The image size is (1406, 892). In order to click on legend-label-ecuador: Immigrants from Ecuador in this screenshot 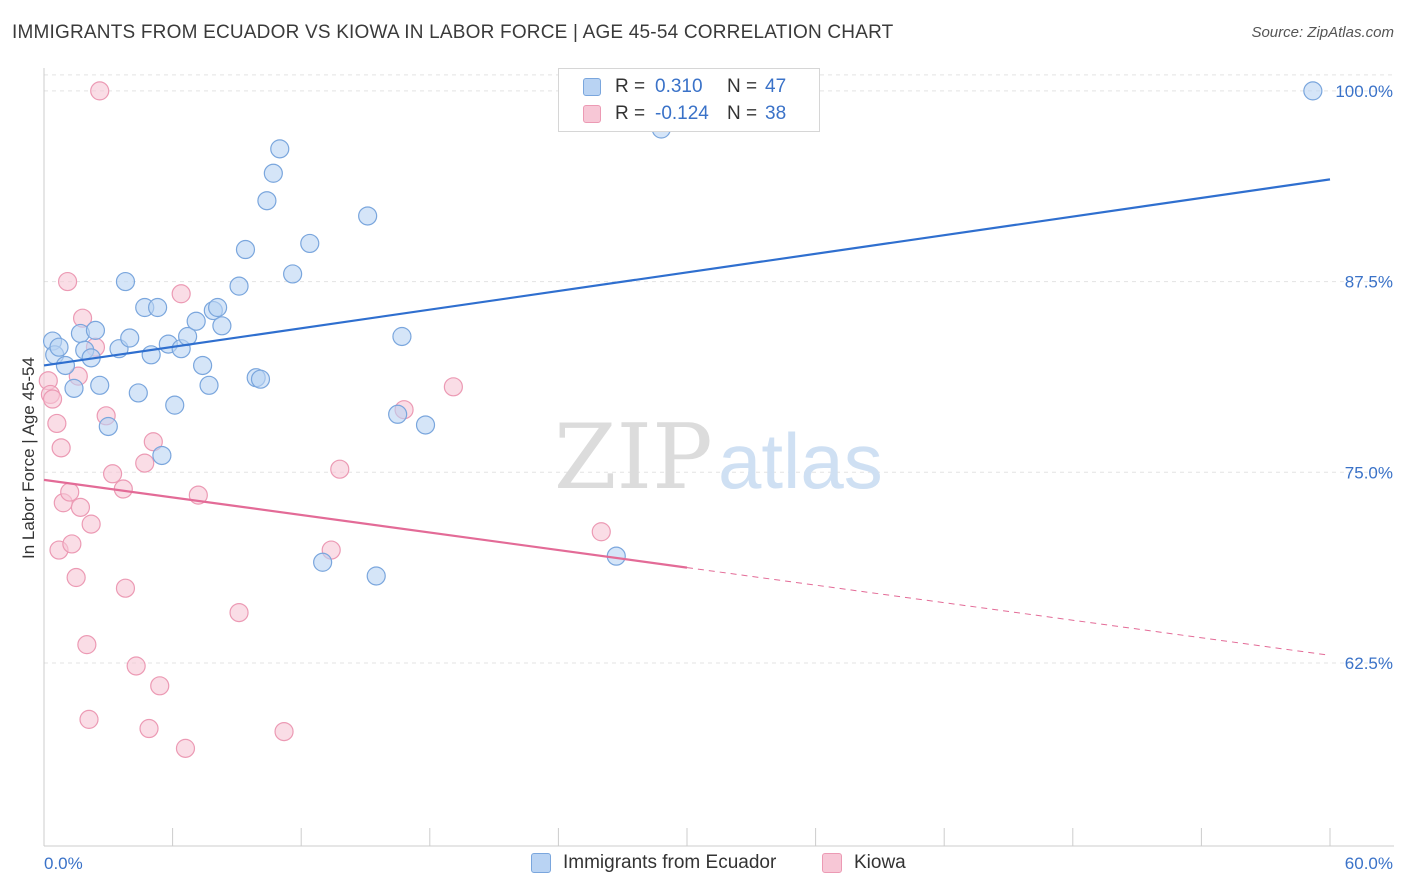, I will do `click(670, 862)`.